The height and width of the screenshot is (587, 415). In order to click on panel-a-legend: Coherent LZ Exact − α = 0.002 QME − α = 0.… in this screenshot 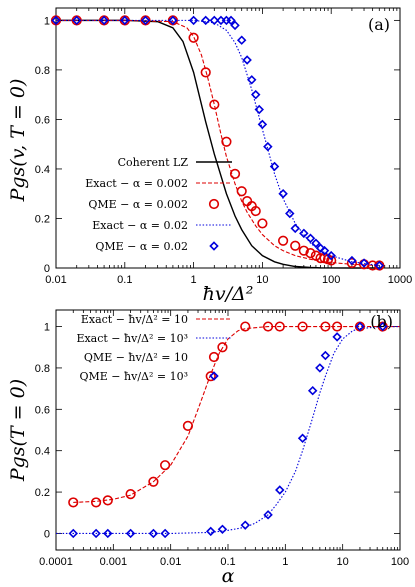, I will do `click(158, 204)`.